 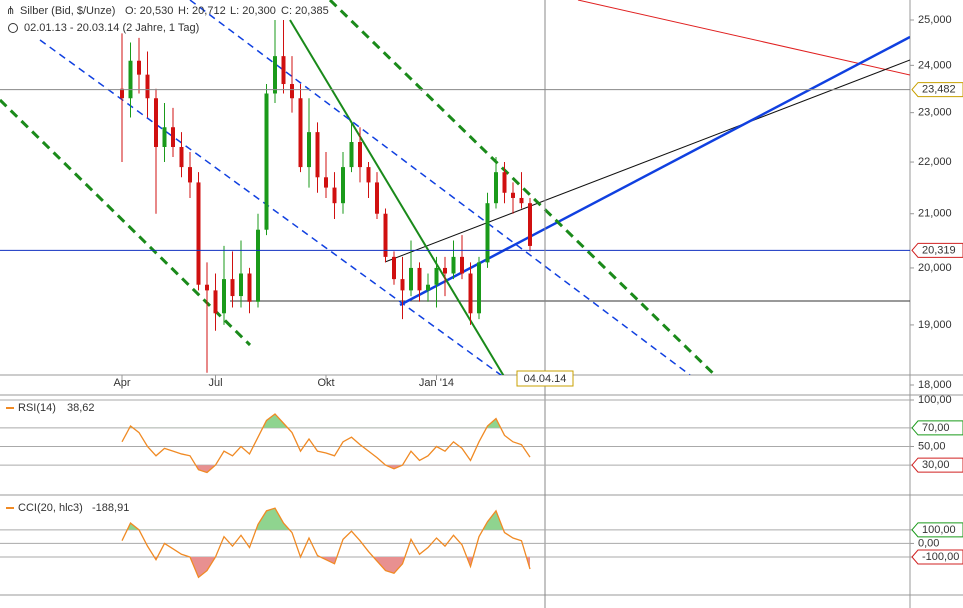 What do you see at coordinates (325, 383) in the screenshot?
I see `x-tick-label: Okt` at bounding box center [325, 383].